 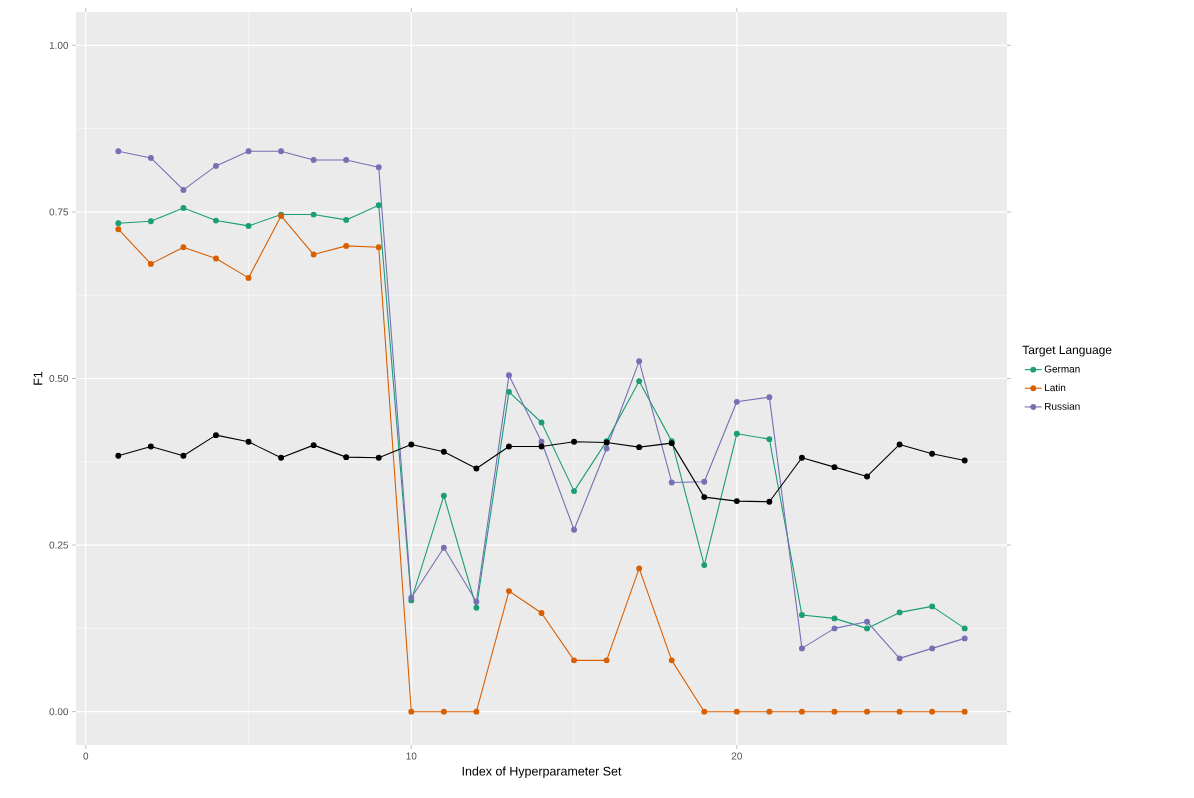 What do you see at coordinates (38, 378) in the screenshot?
I see `y-axis-title: F1` at bounding box center [38, 378].